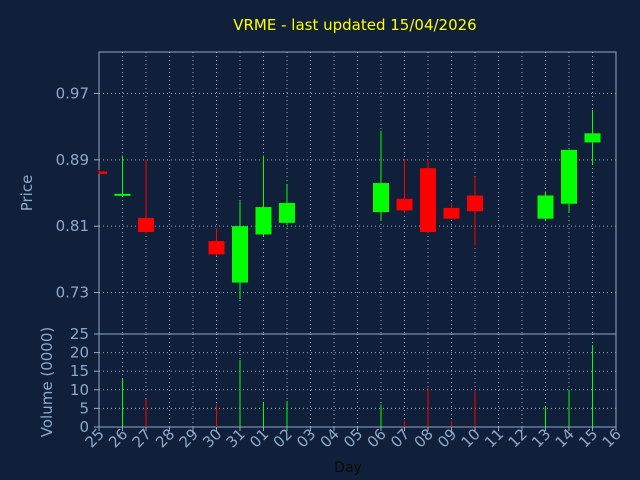 The height and width of the screenshot is (480, 640). I want to click on price-y-ticks: 0.73 0.81 0.89 0.97, so click(77, 193).